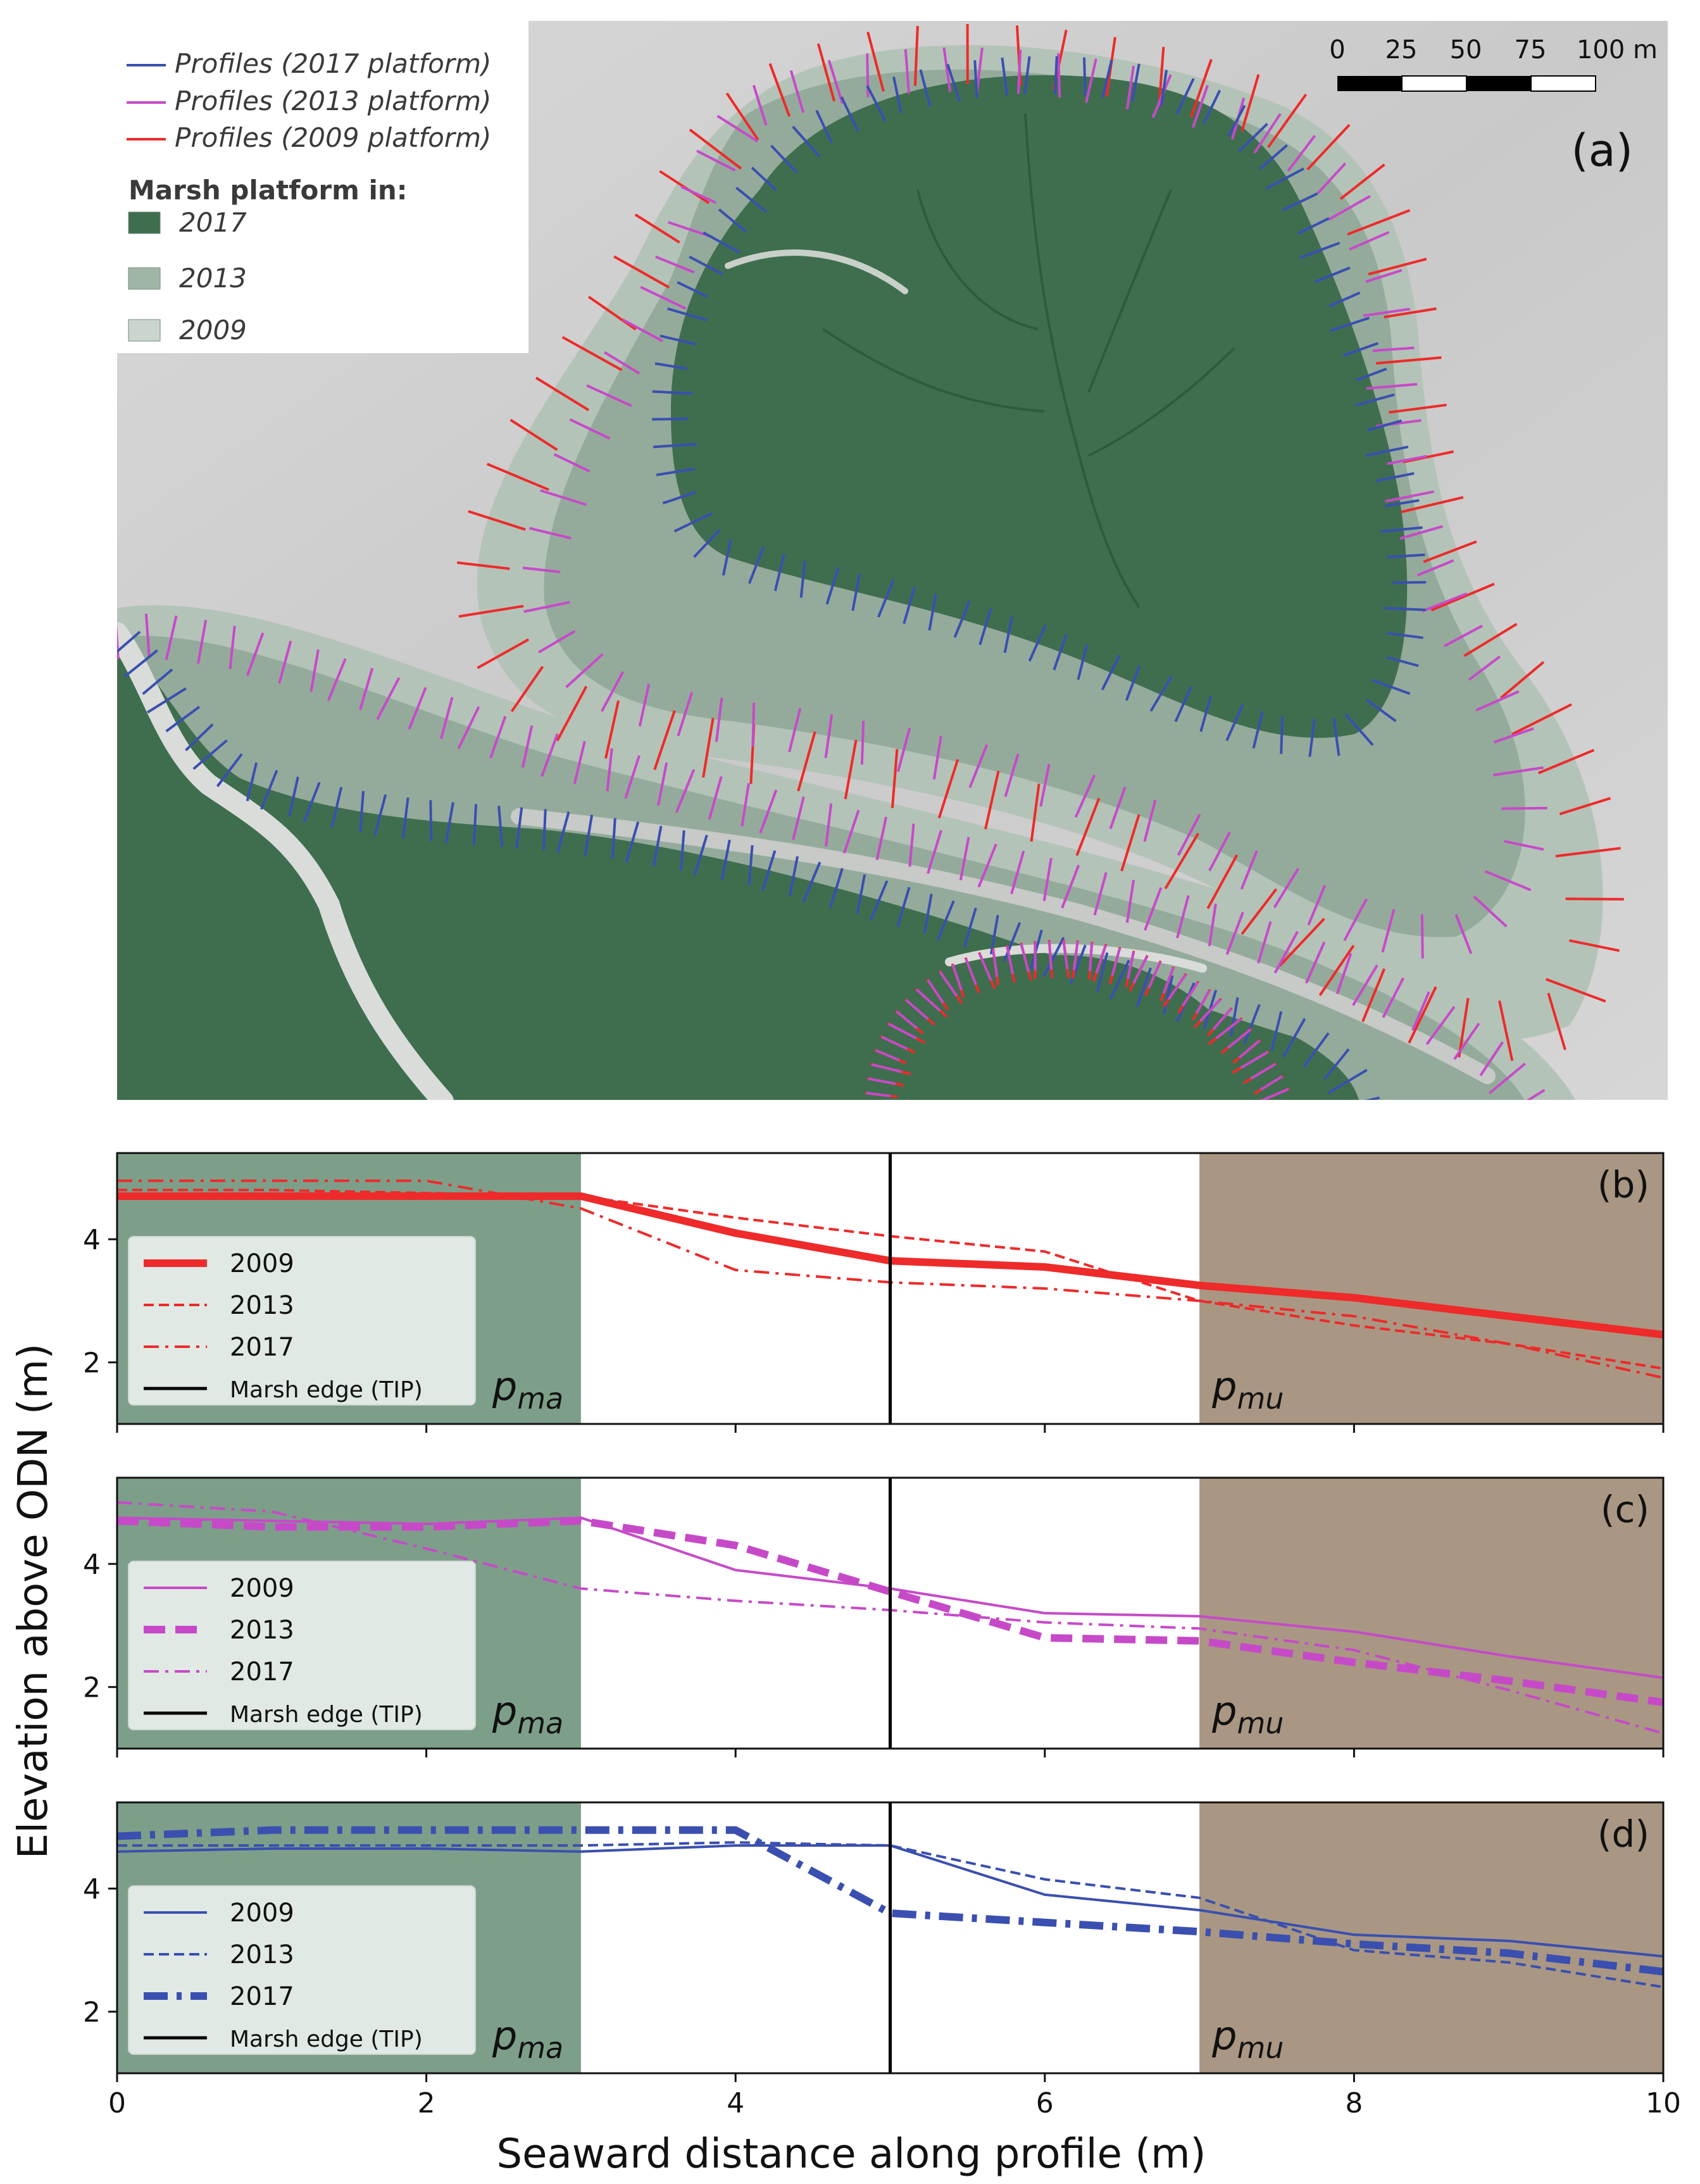  What do you see at coordinates (92, 2013) in the screenshot?
I see `y-tick-label: 2` at bounding box center [92, 2013].